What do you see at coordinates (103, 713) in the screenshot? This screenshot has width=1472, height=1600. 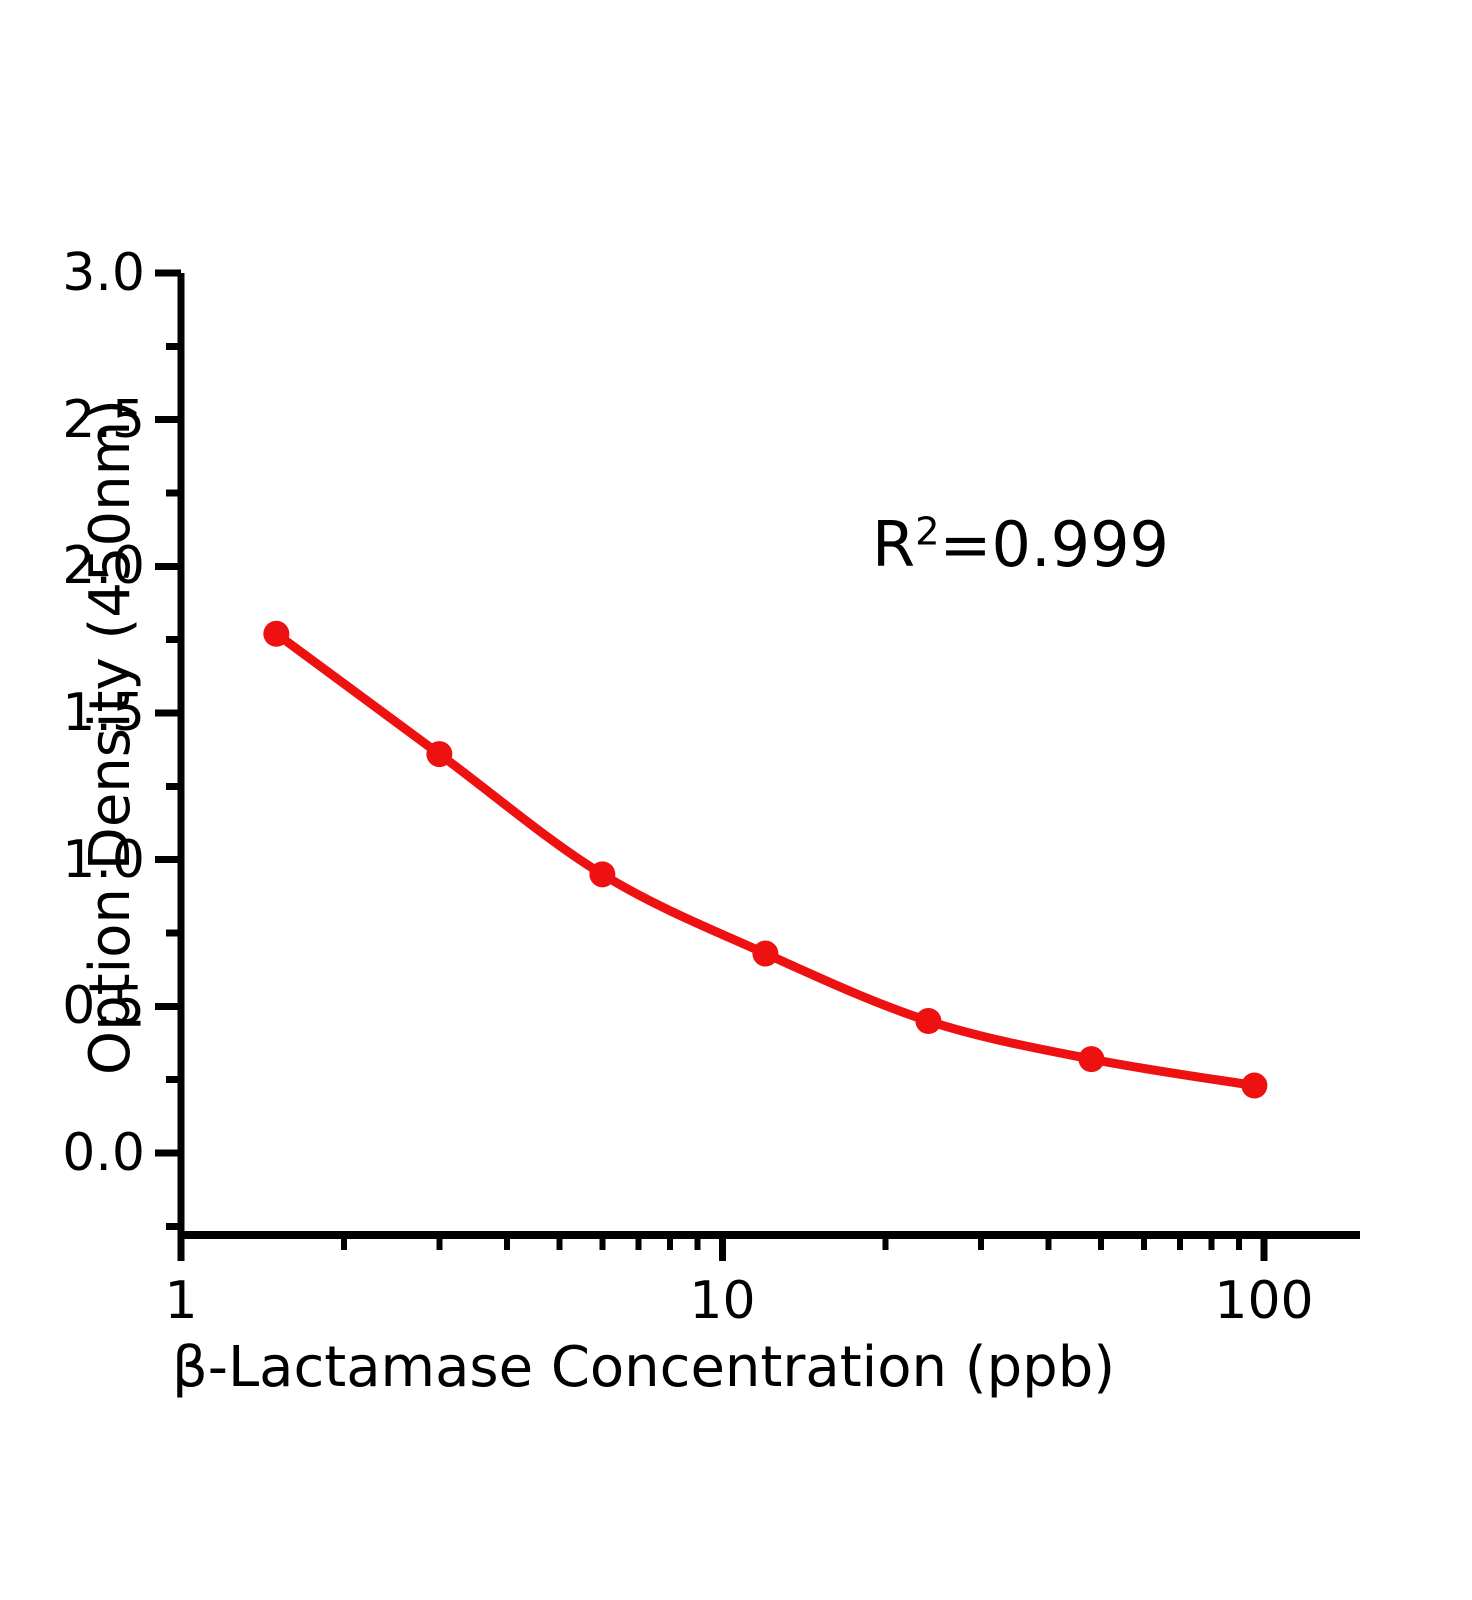 I see `y-axis-tick-label: 1.5` at bounding box center [103, 713].